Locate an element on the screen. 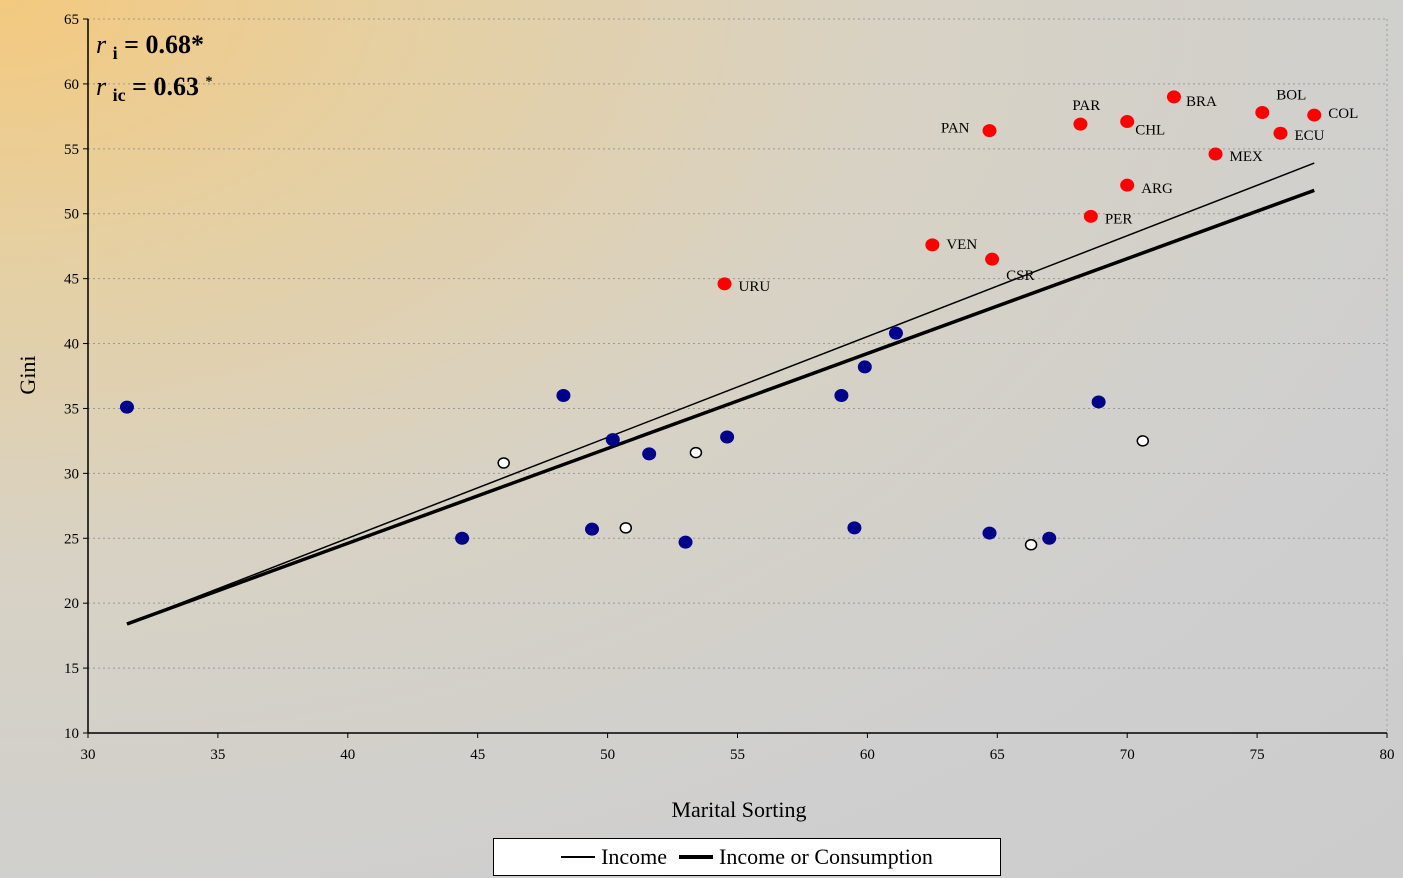 Image resolution: width=1403 pixels, height=878 pixels. x-tick-label: 55 is located at coordinates (737, 755).